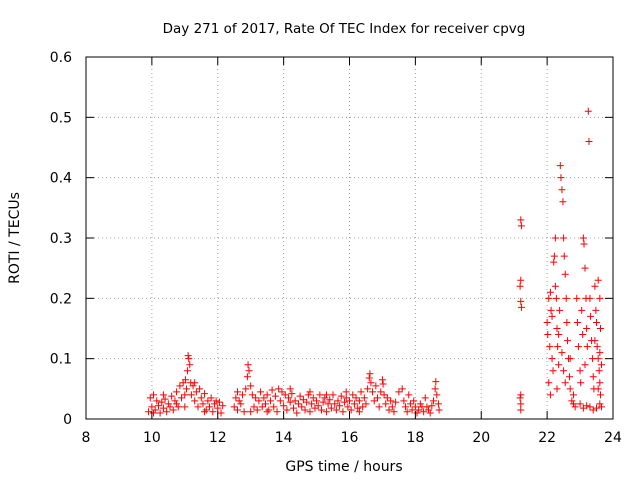 This screenshot has width=640, height=480. What do you see at coordinates (61, 118) in the screenshot?
I see `y-tick-label: 0.5` at bounding box center [61, 118].